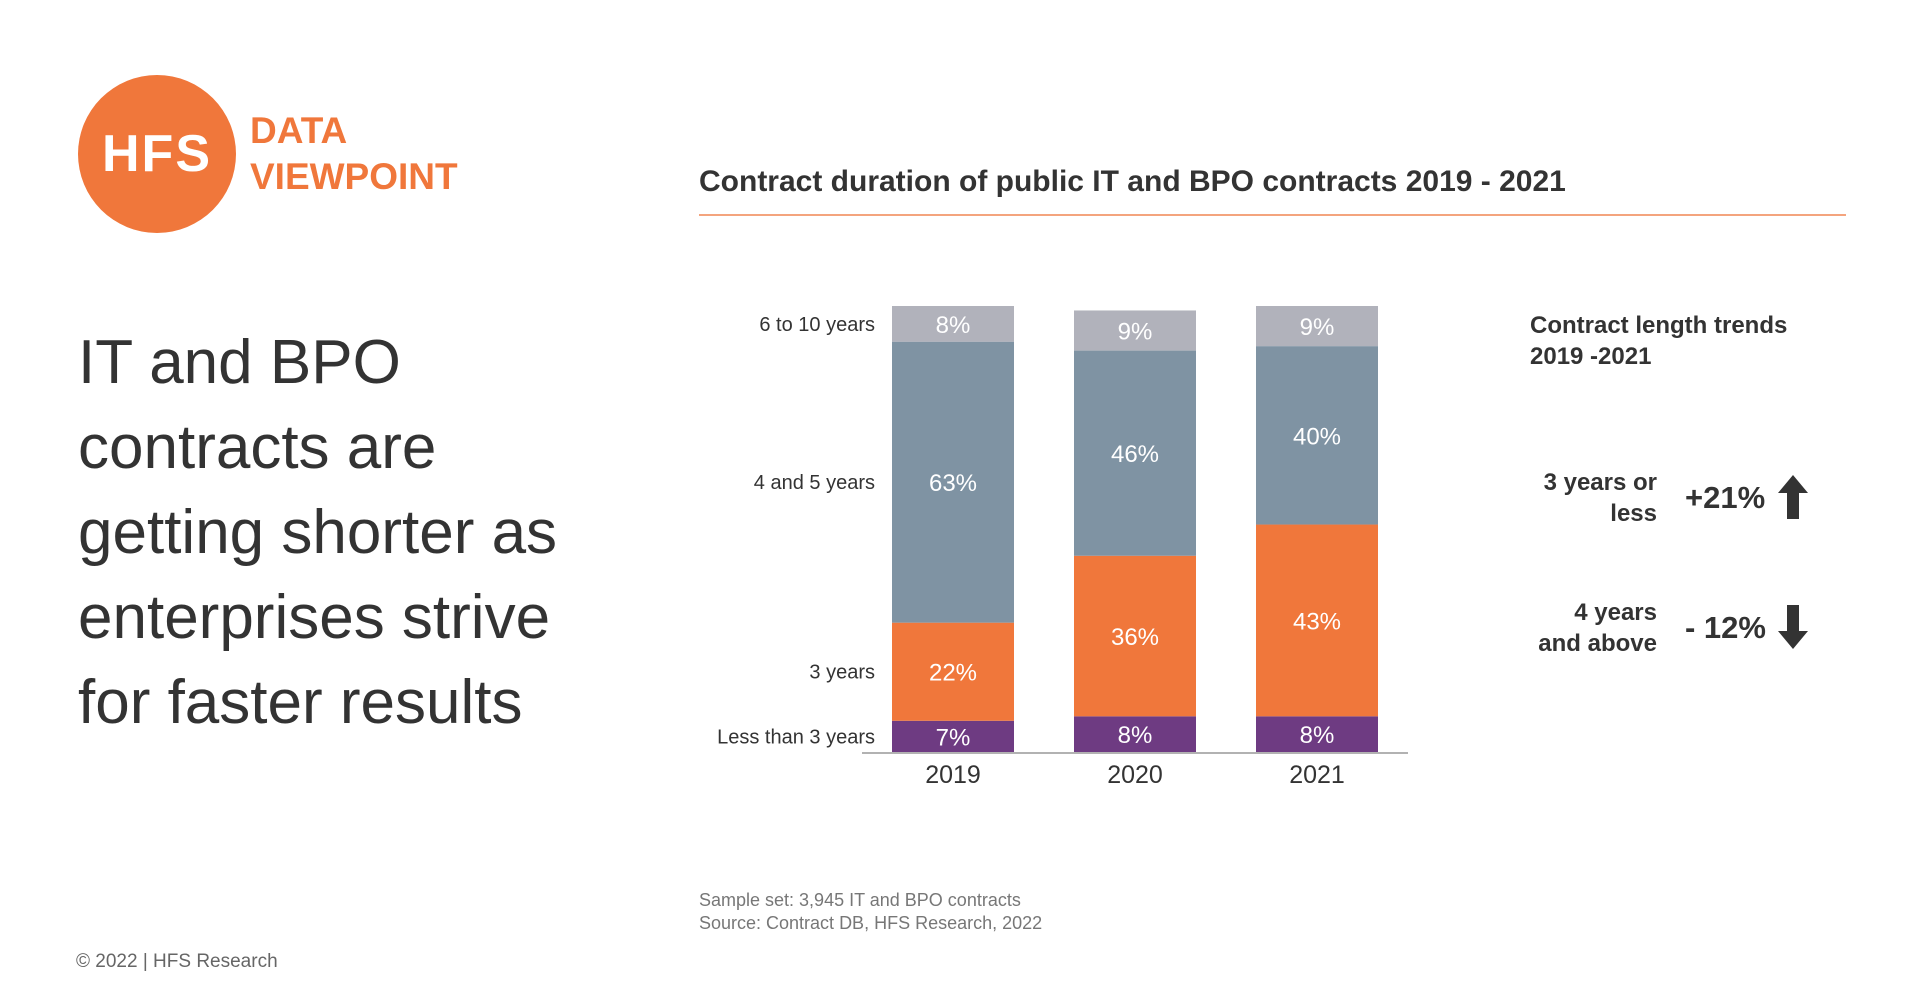 This screenshot has width=1920, height=1004. I want to click on trends-title-line-1: Contract length trends, so click(1659, 325).